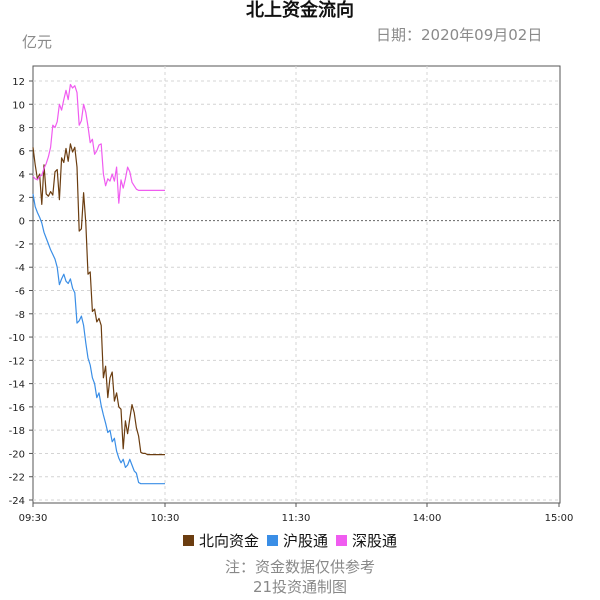 The height and width of the screenshot is (600, 600). What do you see at coordinates (17, 501) in the screenshot?
I see `y-tick-label: -24` at bounding box center [17, 501].